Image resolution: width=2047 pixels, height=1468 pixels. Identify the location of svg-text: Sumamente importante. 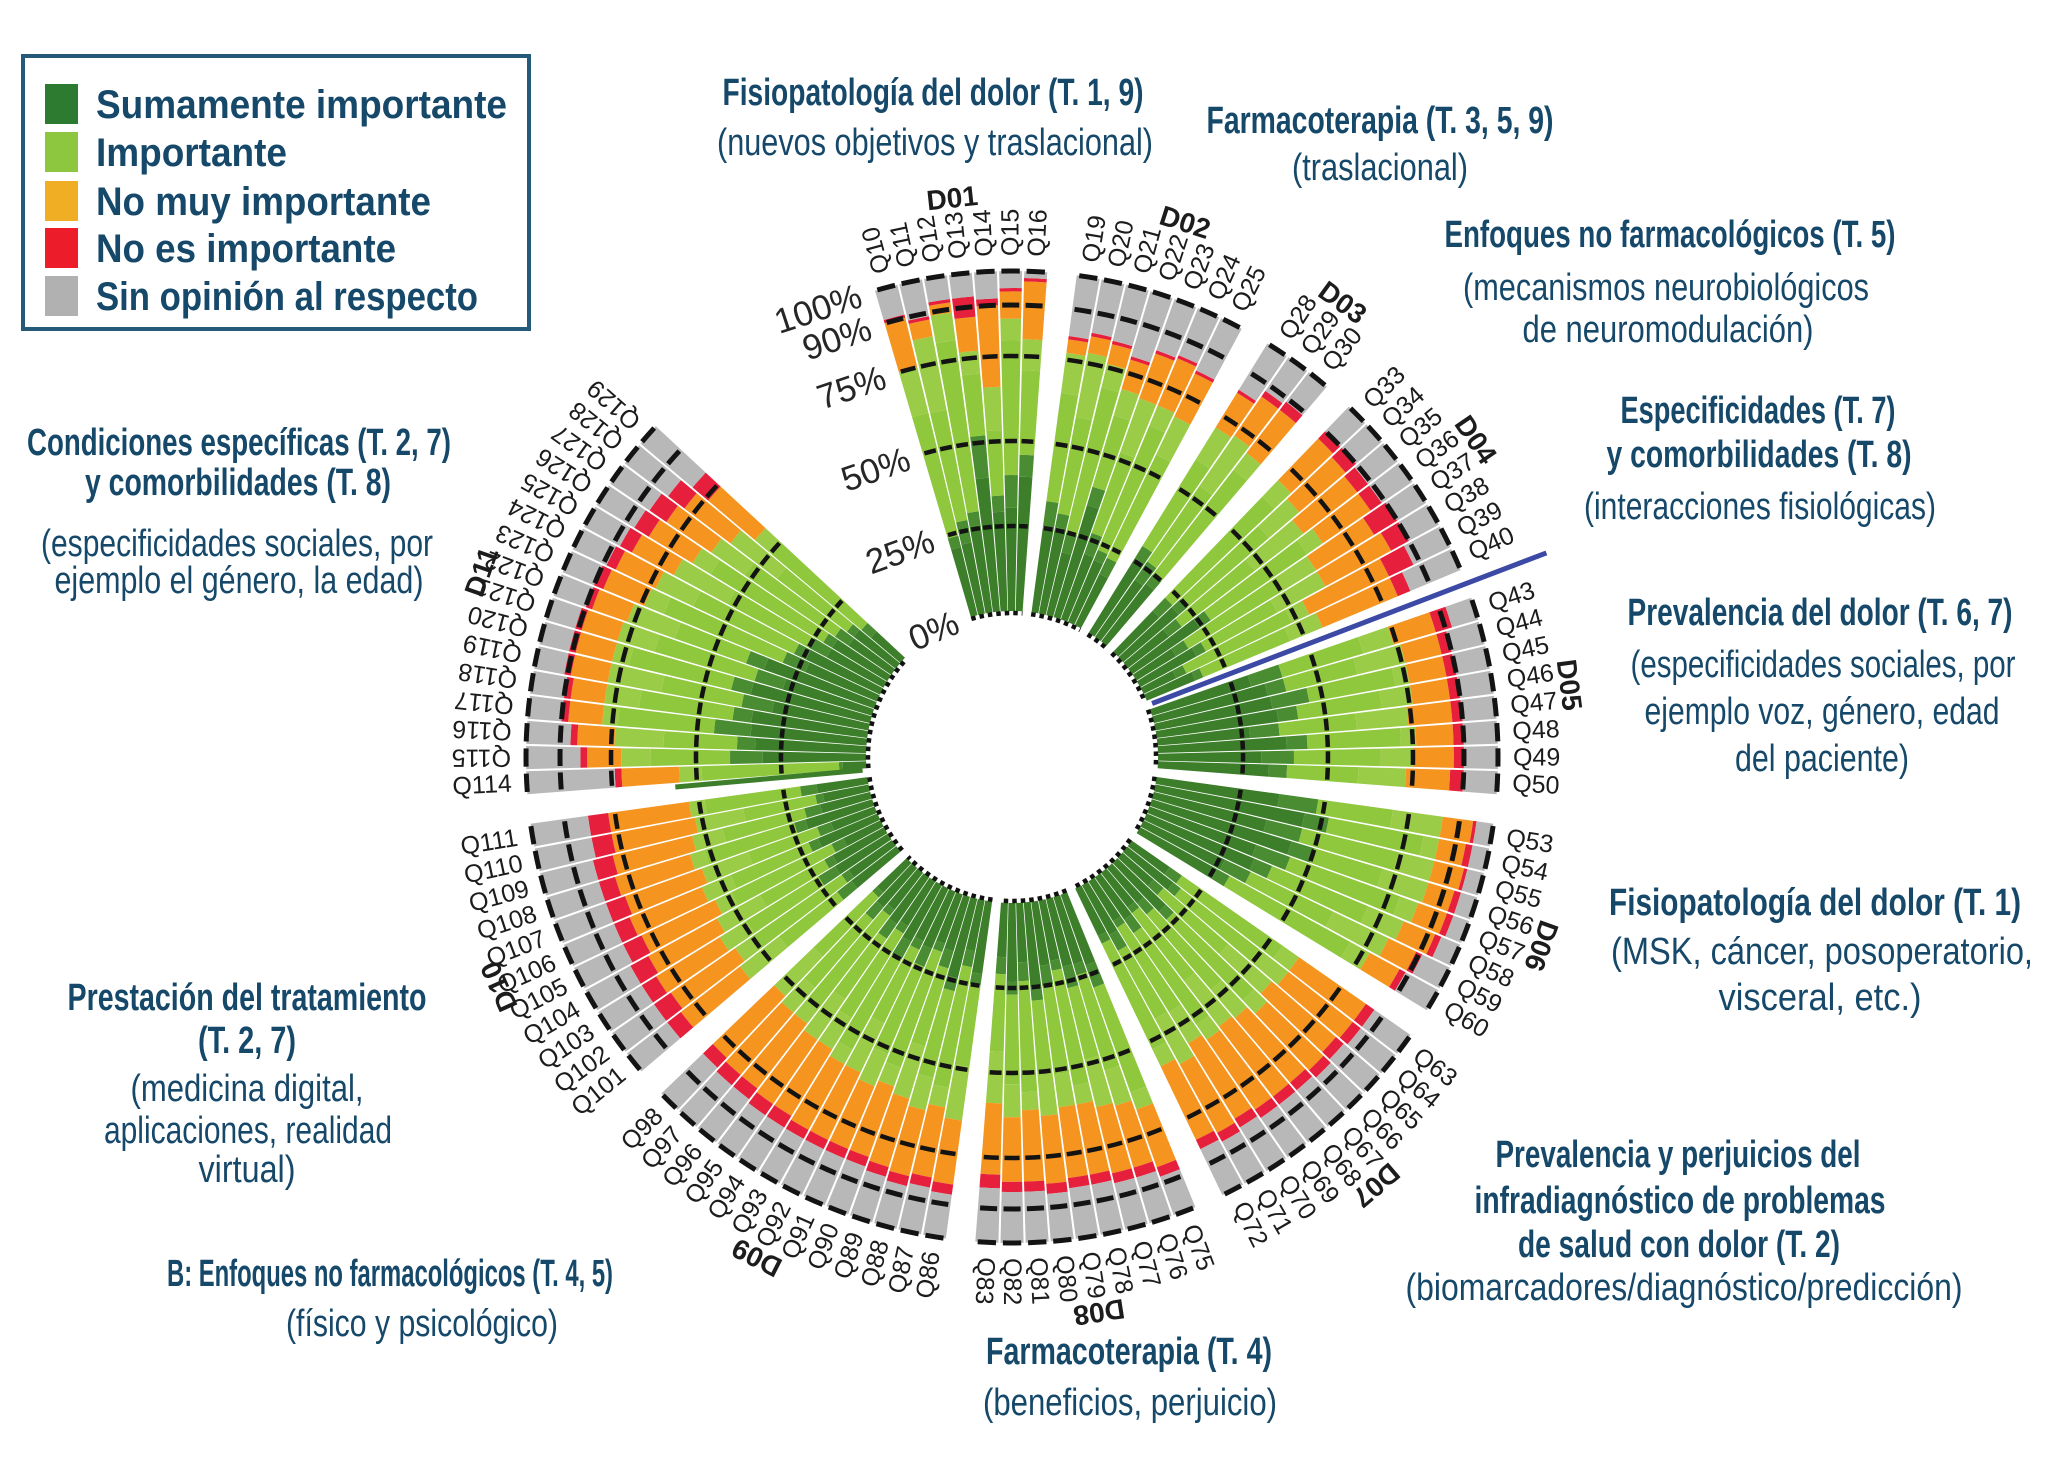
(301, 105).